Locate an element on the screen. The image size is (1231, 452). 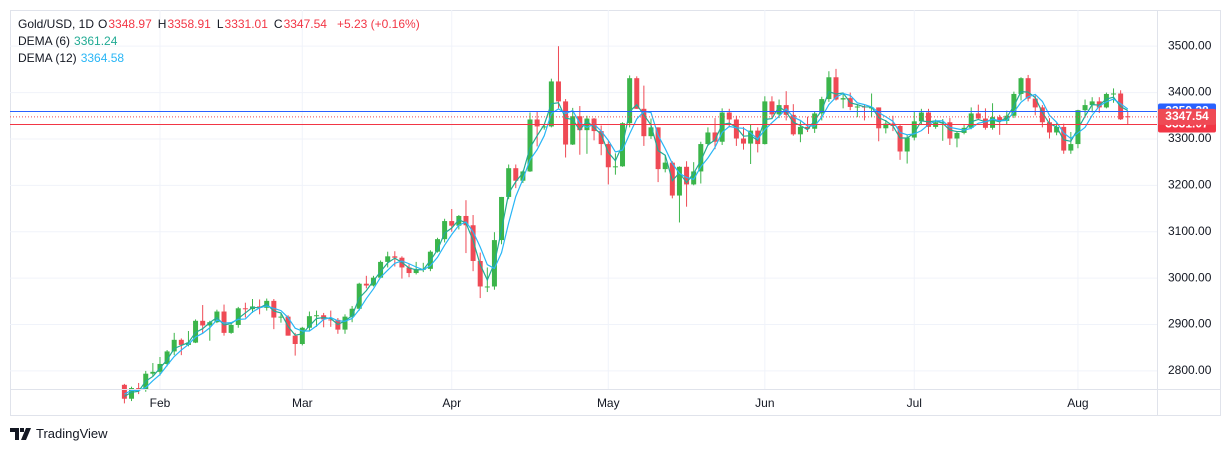
symbol: Gold/USD, 1D is located at coordinates (56, 24).